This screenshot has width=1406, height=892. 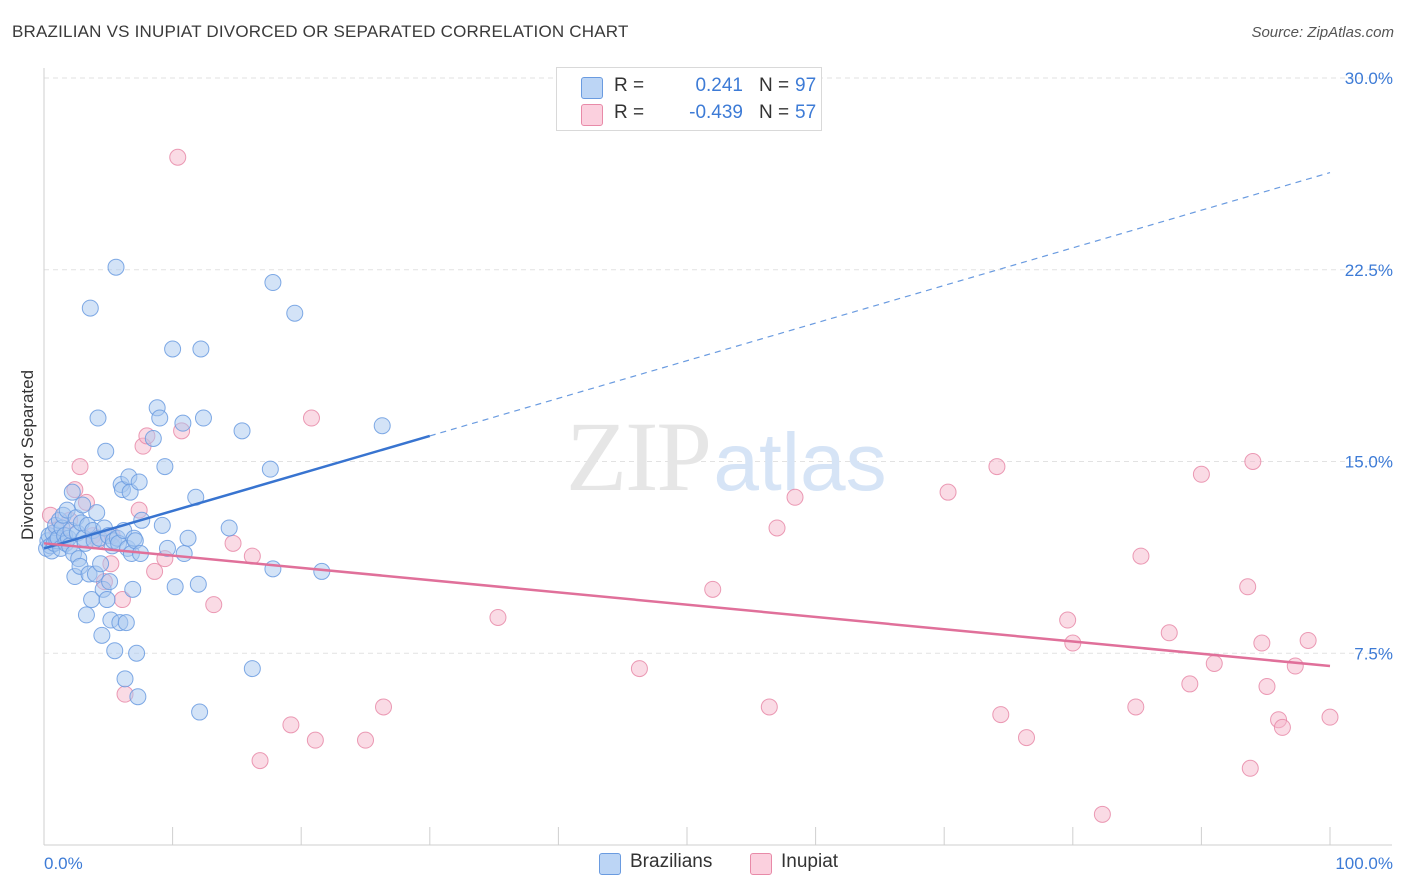 What do you see at coordinates (1364, 863) in the screenshot?
I see `x-tick-label: 100.0%` at bounding box center [1364, 863].